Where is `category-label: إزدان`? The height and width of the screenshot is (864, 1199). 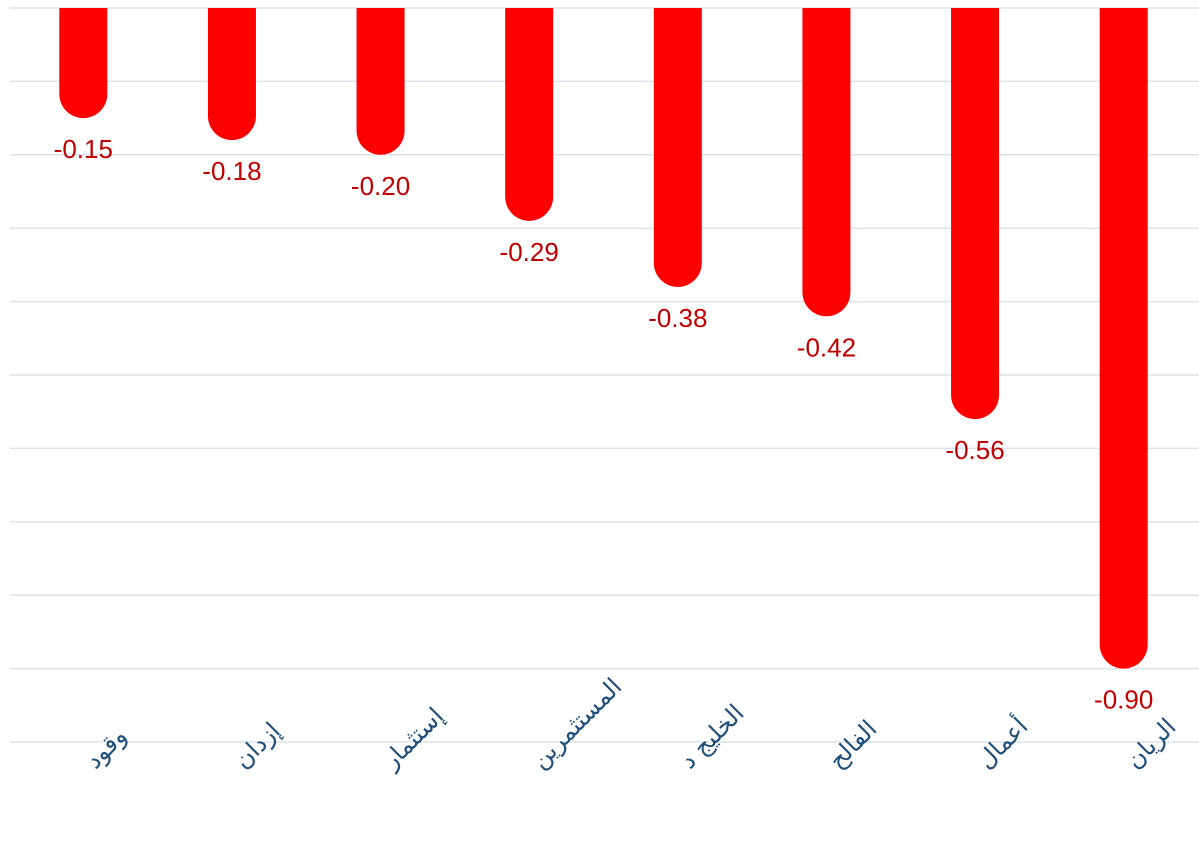
category-label: إزدان is located at coordinates (257, 746).